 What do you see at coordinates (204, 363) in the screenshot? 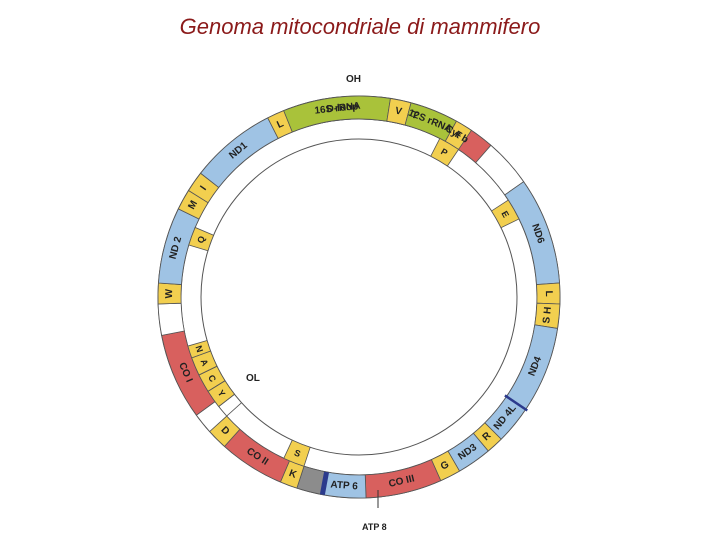
I see `inner-label-a: A` at bounding box center [204, 363].